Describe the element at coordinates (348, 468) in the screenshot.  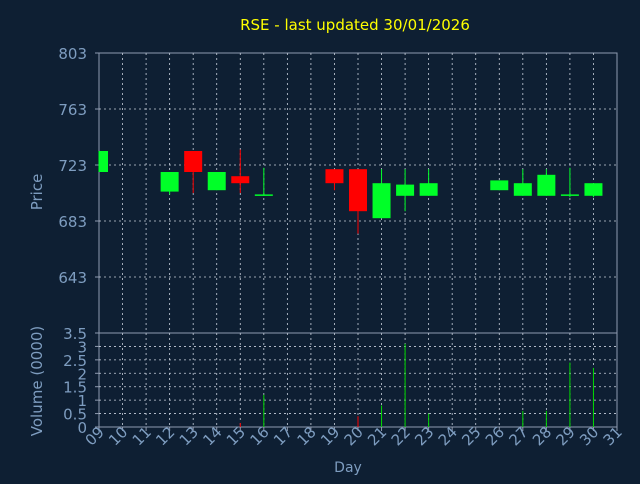
I see `x-axis-label: Day` at that location.